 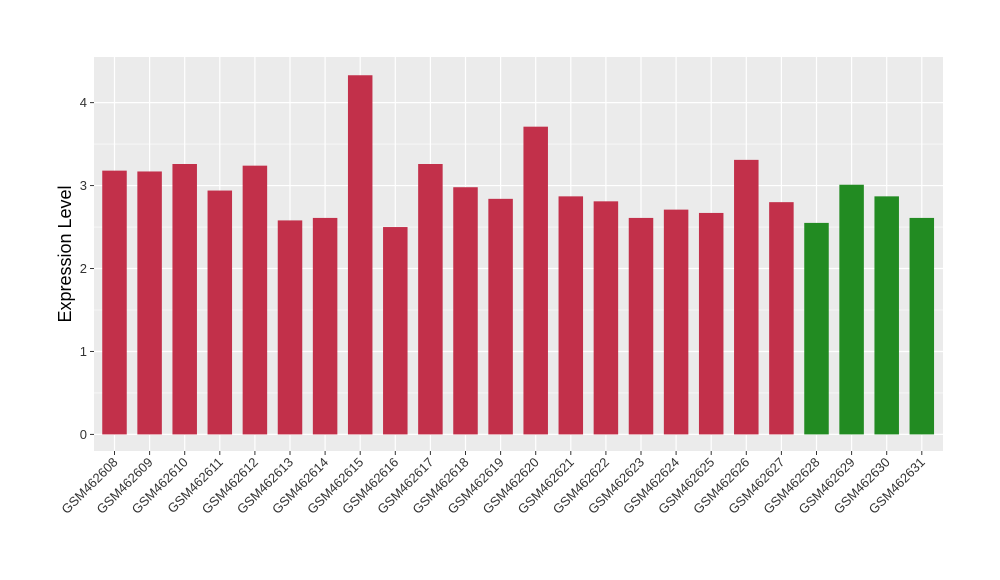 What do you see at coordinates (149, 303) in the screenshot?
I see `bar-GSM462609` at bounding box center [149, 303].